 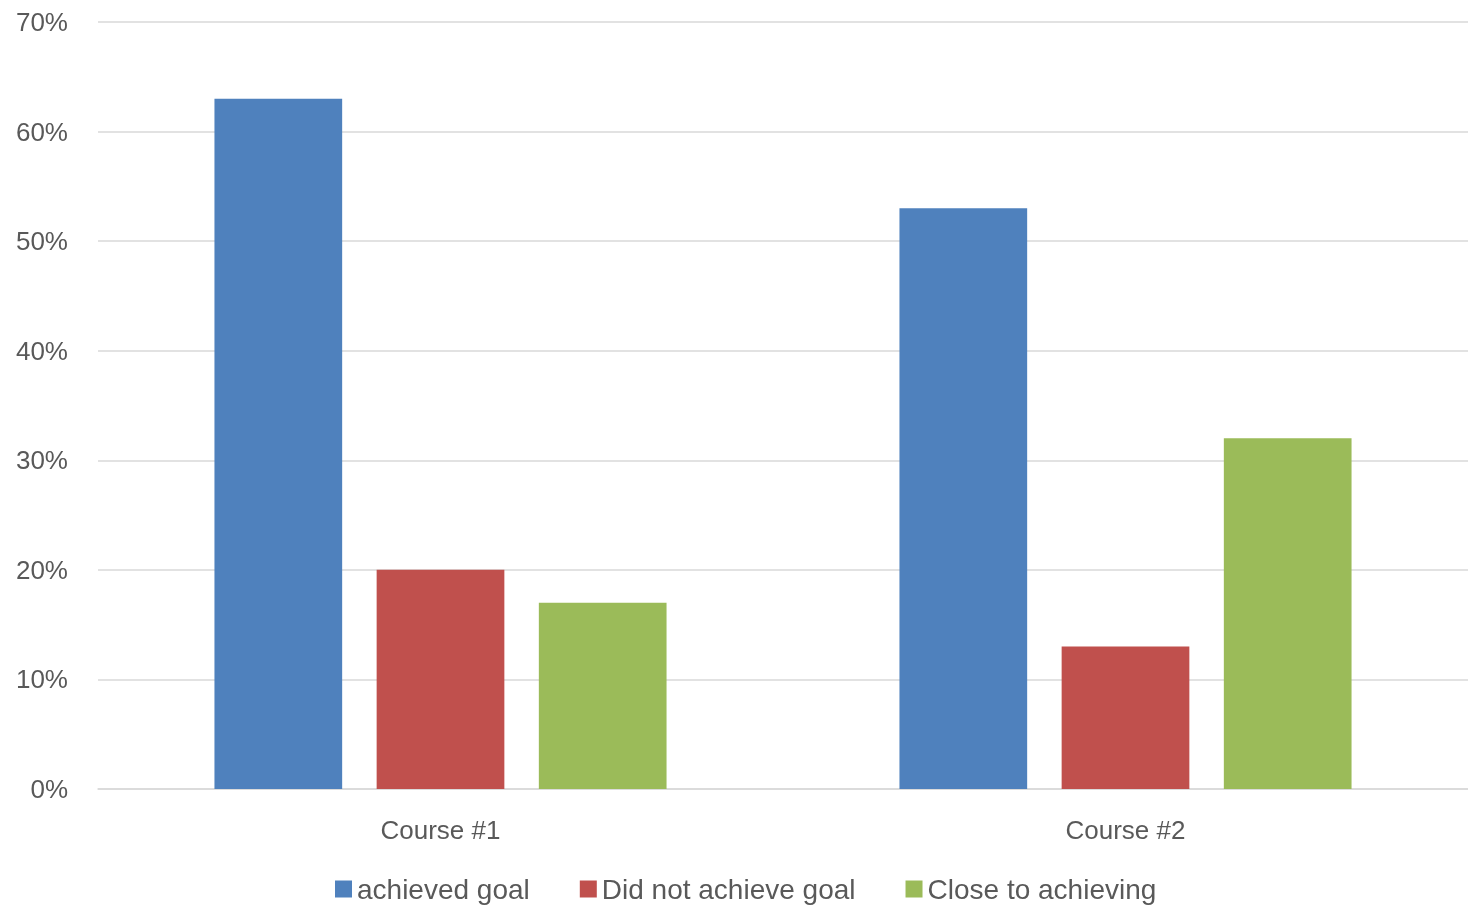 What do you see at coordinates (41, 679) in the screenshot?
I see `y-tick-label: 10%` at bounding box center [41, 679].